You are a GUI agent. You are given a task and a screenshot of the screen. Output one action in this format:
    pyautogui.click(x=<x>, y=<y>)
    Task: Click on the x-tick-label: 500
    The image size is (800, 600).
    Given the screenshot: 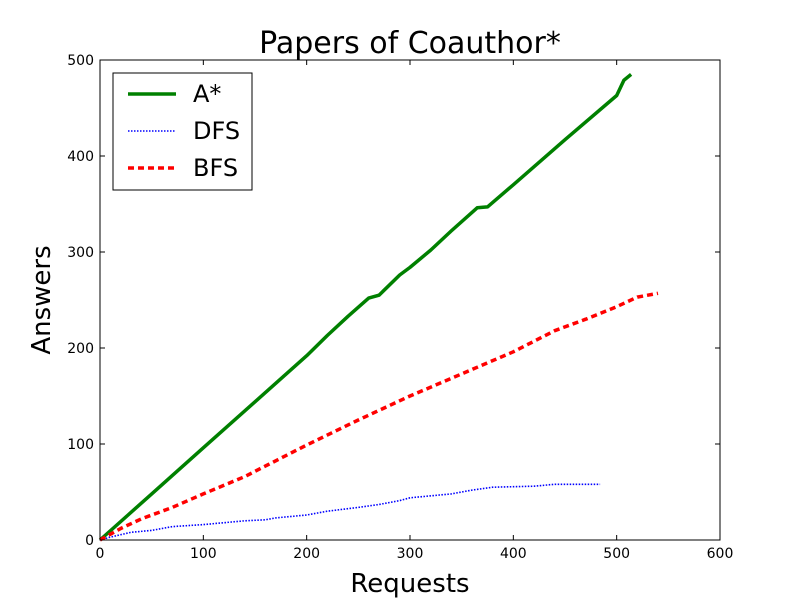 What is the action you would take?
    pyautogui.click(x=616, y=554)
    